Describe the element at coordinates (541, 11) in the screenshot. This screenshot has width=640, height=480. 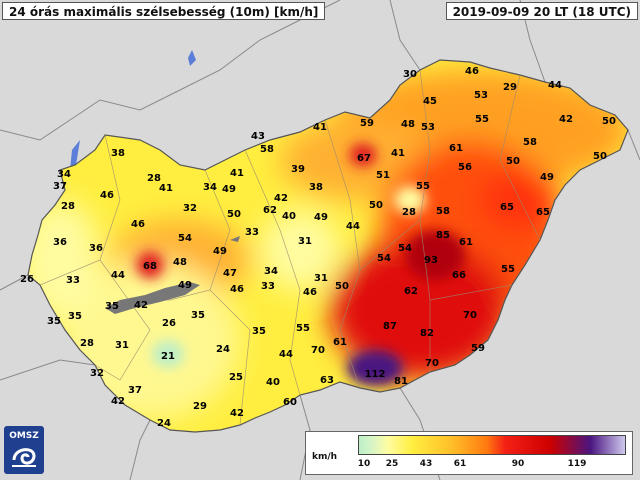
I see `map-timestamp: 2019-09-09 20 LT (18 UTC)` at that location.